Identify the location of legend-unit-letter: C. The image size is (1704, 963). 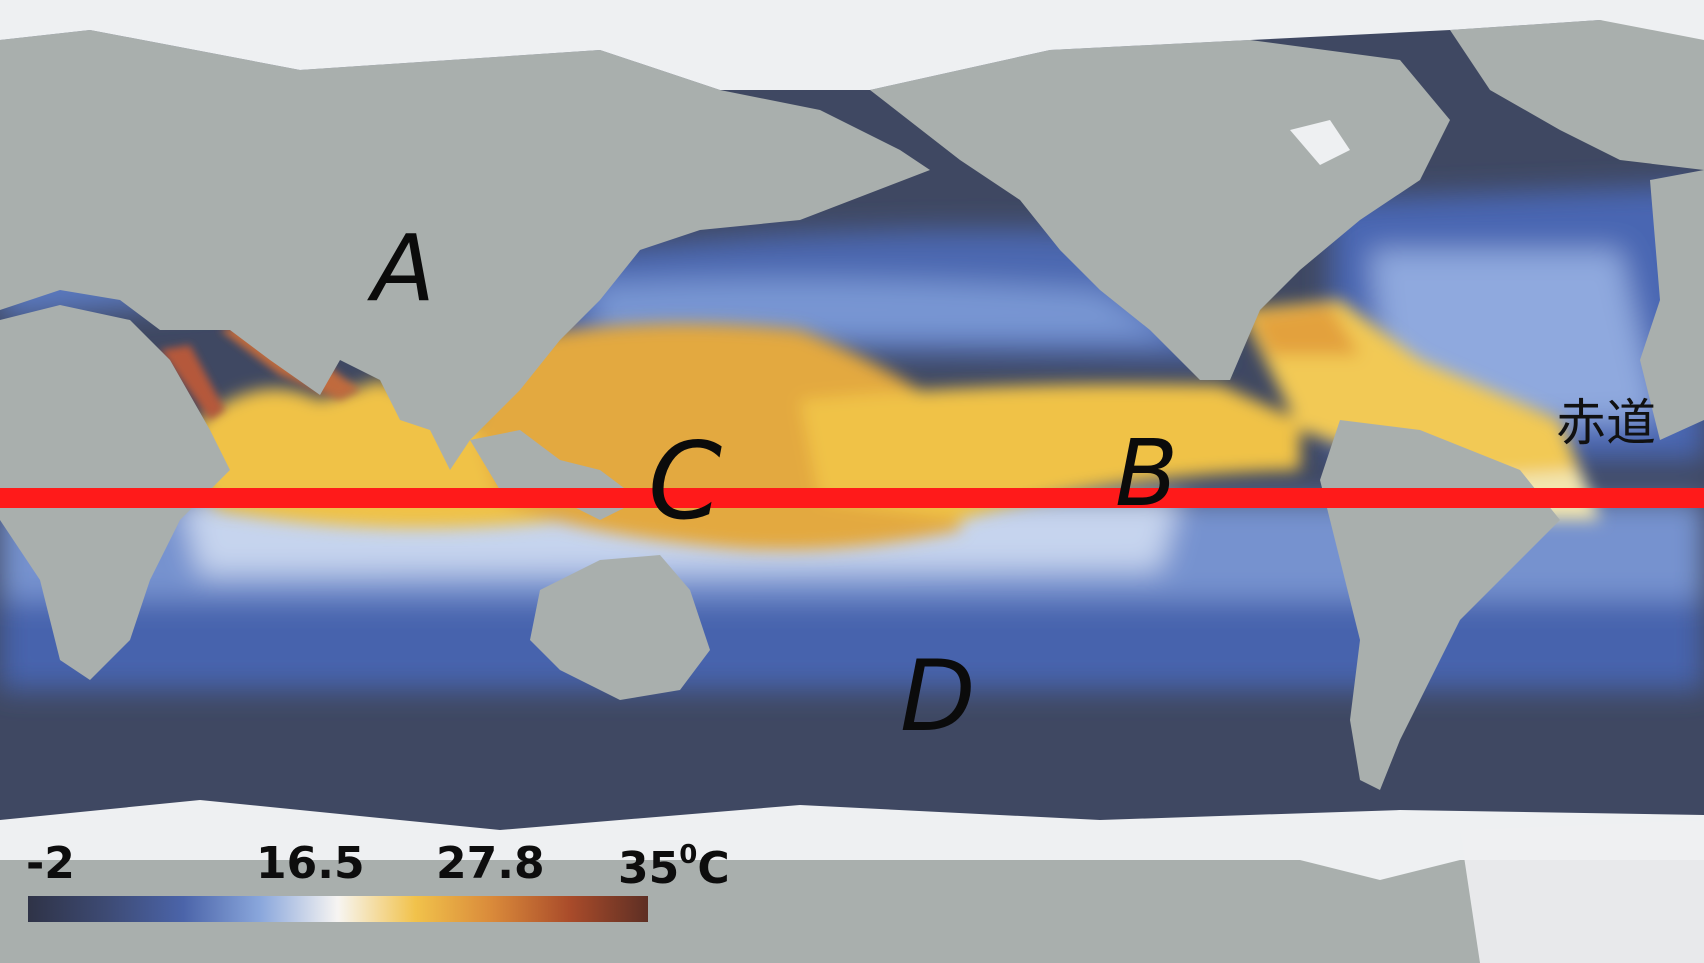
(713, 868).